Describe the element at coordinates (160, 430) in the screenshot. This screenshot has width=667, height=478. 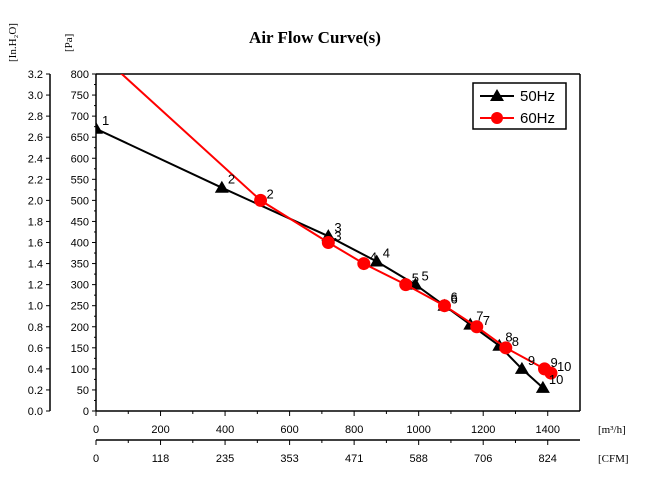
I see `x-tick-label-m3h: 200` at that location.